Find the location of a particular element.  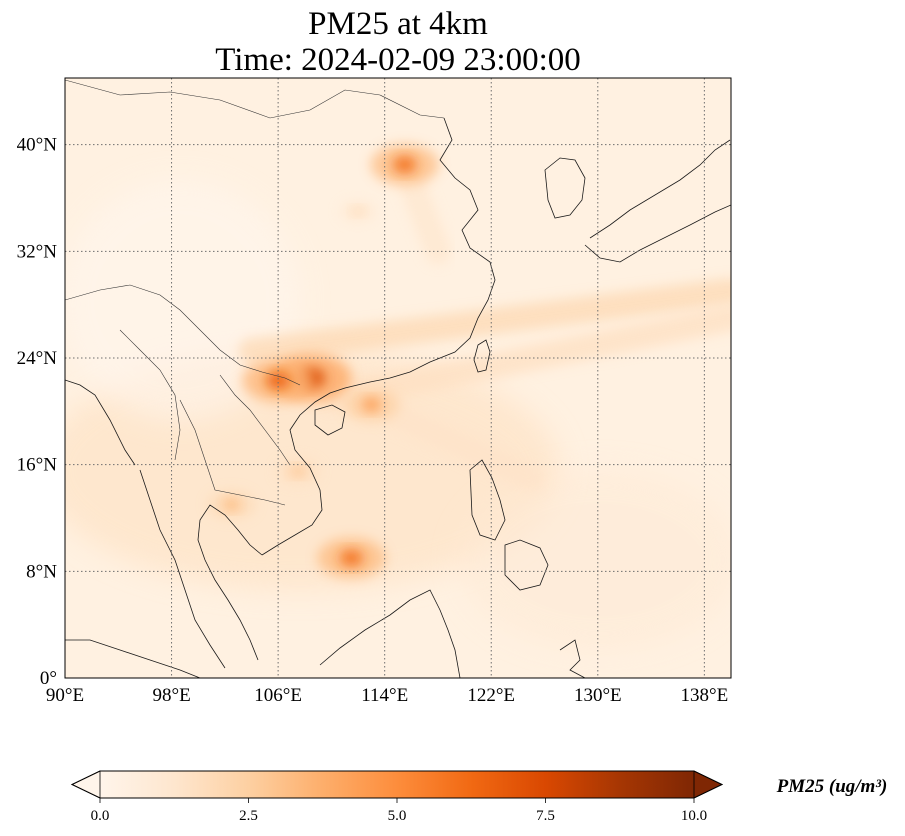

coastline-malay is located at coordinates (182, 569).